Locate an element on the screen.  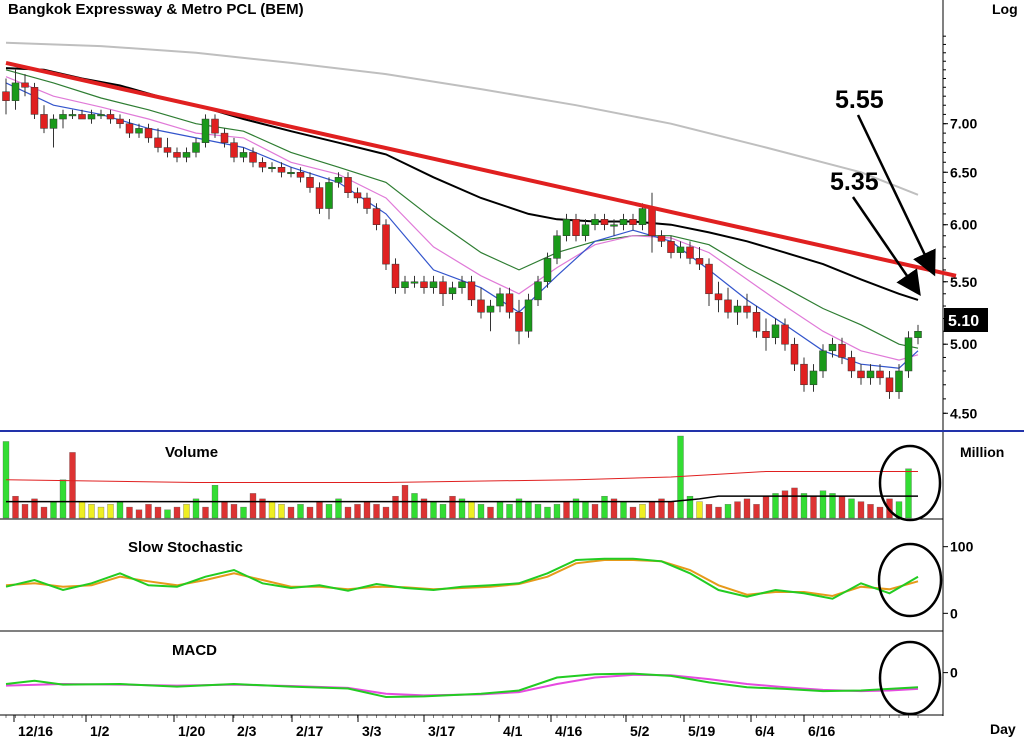
x-tick-label: 3/17 is located at coordinates (441, 731).